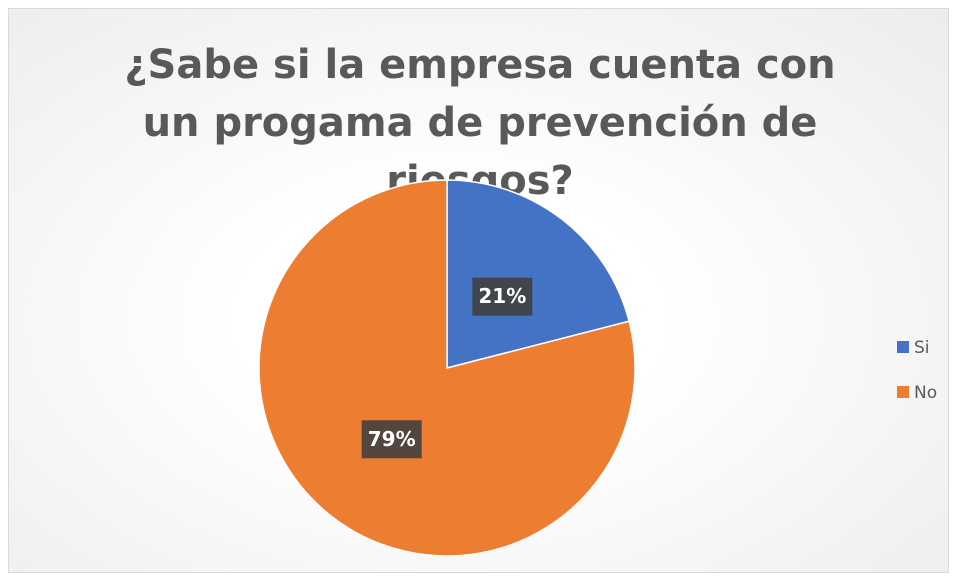 The width and height of the screenshot is (957, 579). What do you see at coordinates (538, 274) in the screenshot?
I see `pie-slice` at bounding box center [538, 274].